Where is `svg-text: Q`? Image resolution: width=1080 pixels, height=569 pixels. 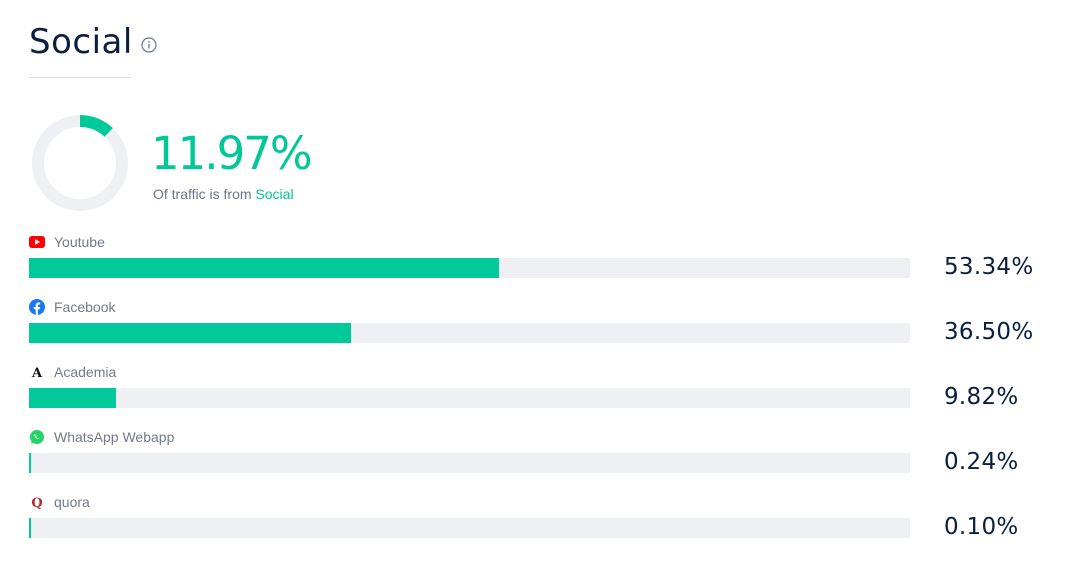 svg-text: Q is located at coordinates (36, 503).